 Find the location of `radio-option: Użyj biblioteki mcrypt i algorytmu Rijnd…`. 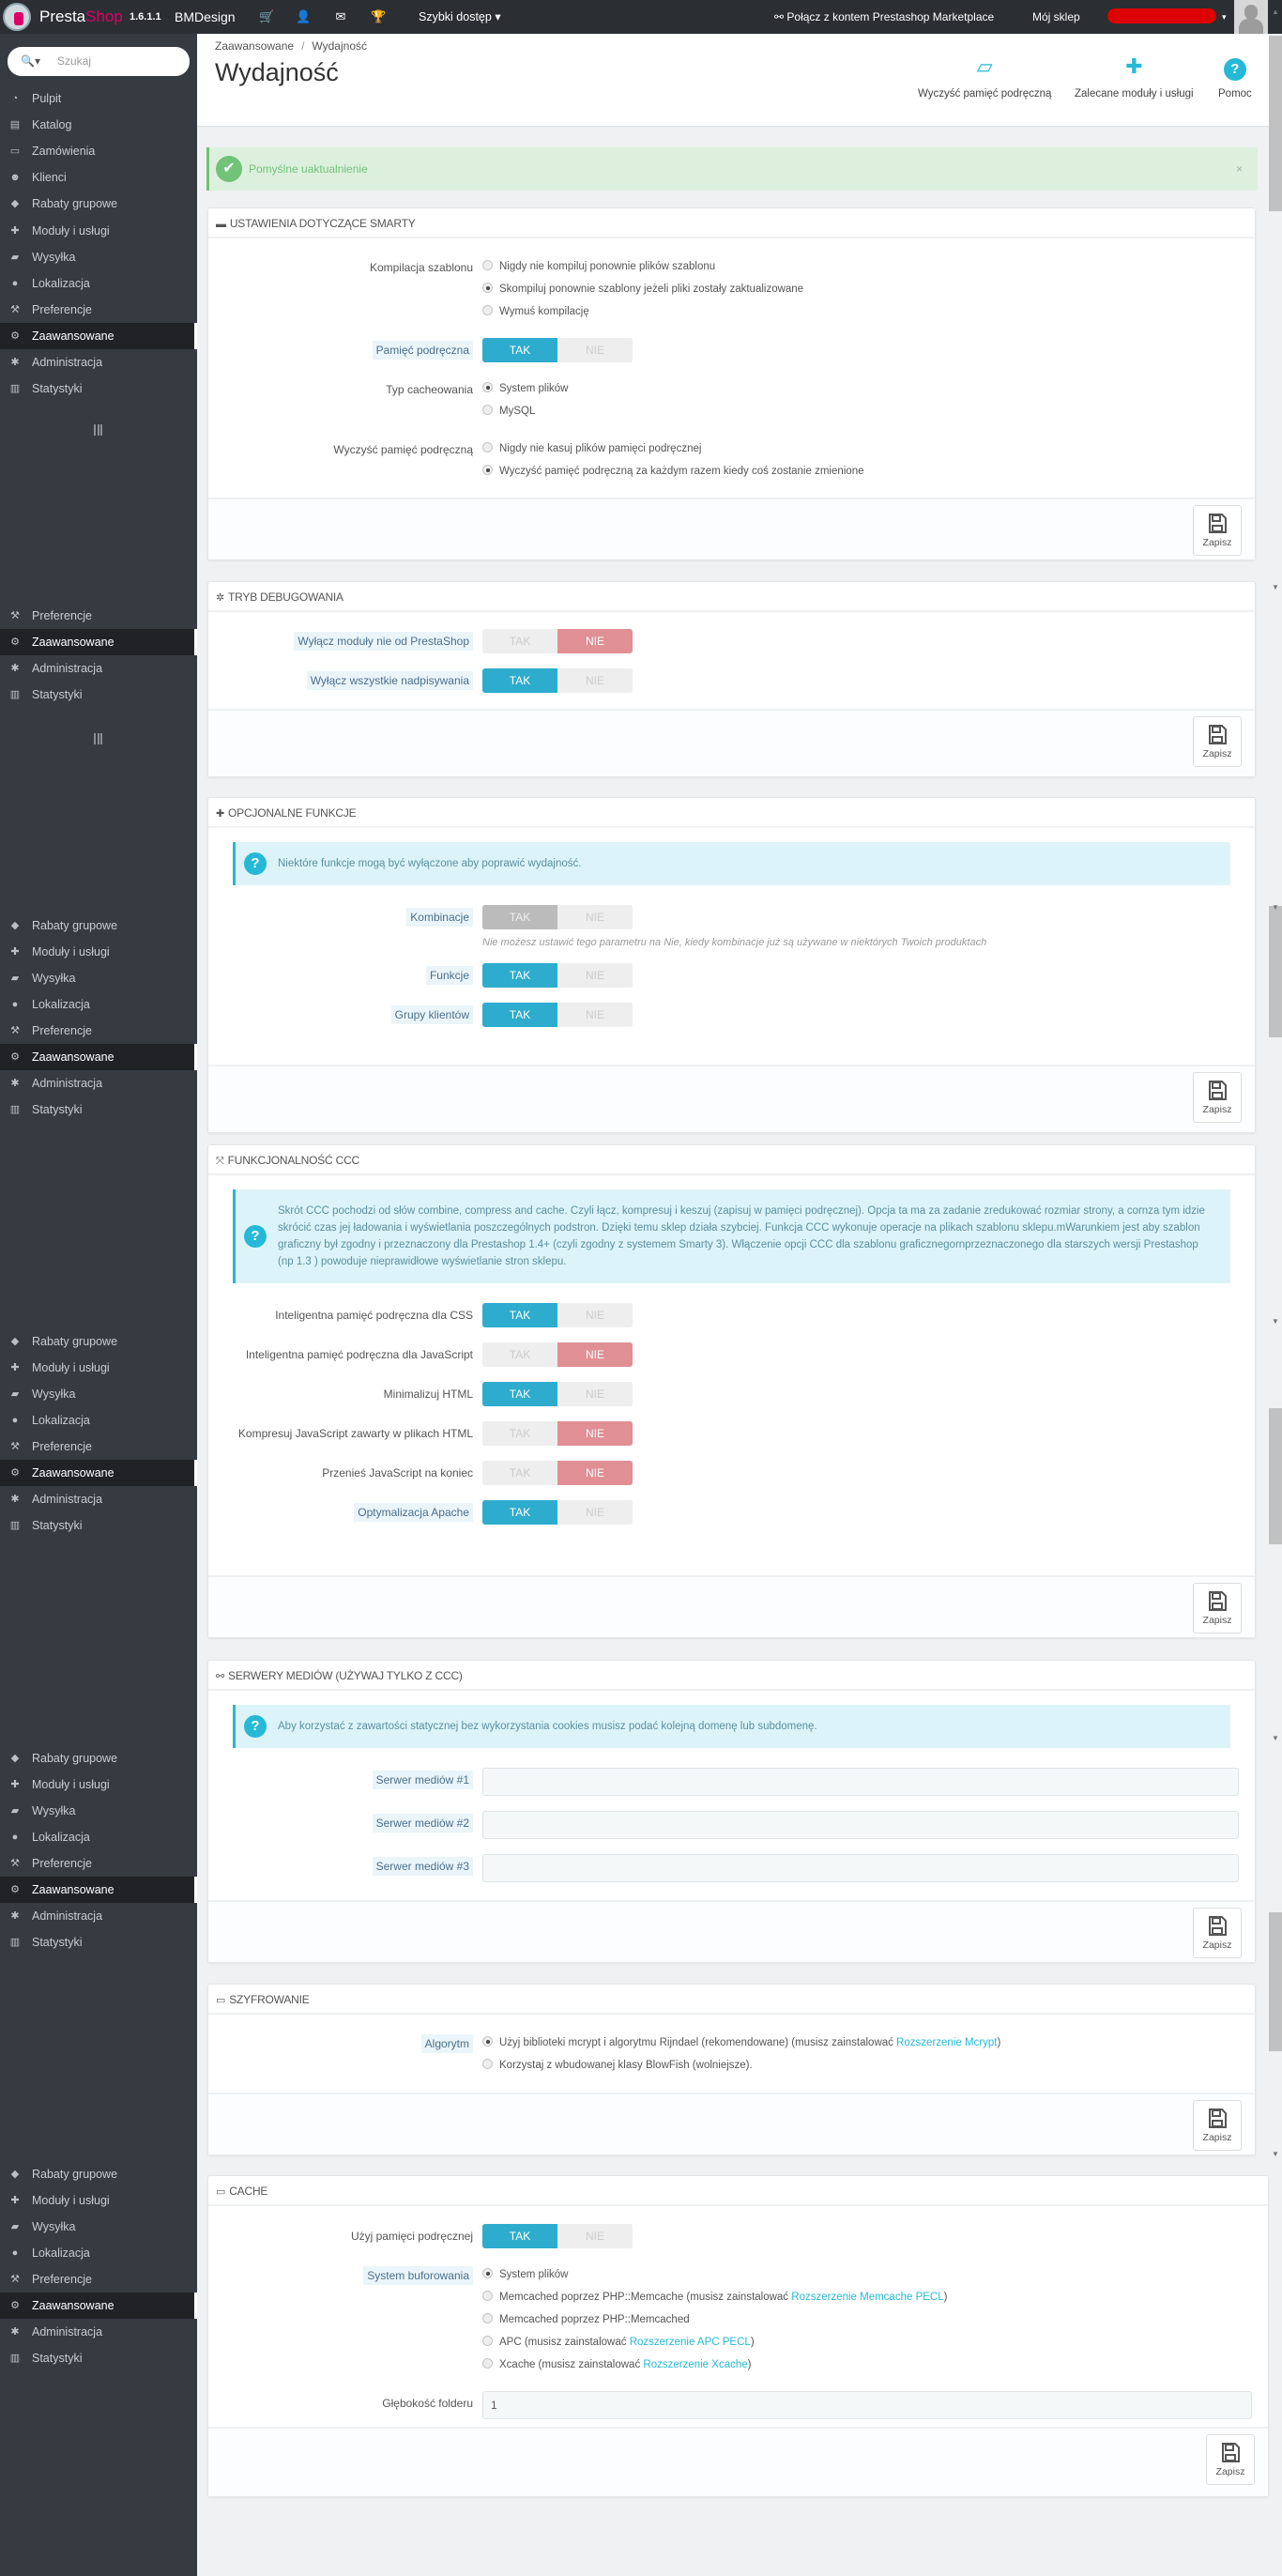

radio-option: Użyj biblioteki mcrypt i algorytmu Rijnd… is located at coordinates (869, 2043).